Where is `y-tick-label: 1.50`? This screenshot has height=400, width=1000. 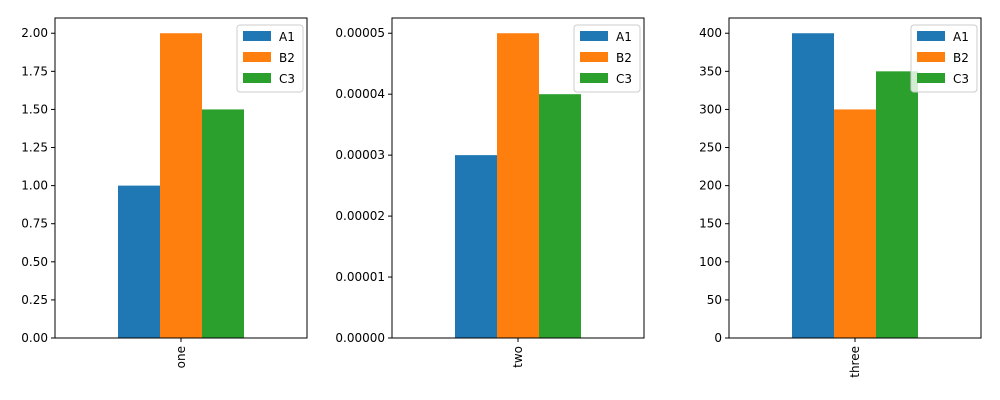
y-tick-label: 1.50 is located at coordinates (34, 109).